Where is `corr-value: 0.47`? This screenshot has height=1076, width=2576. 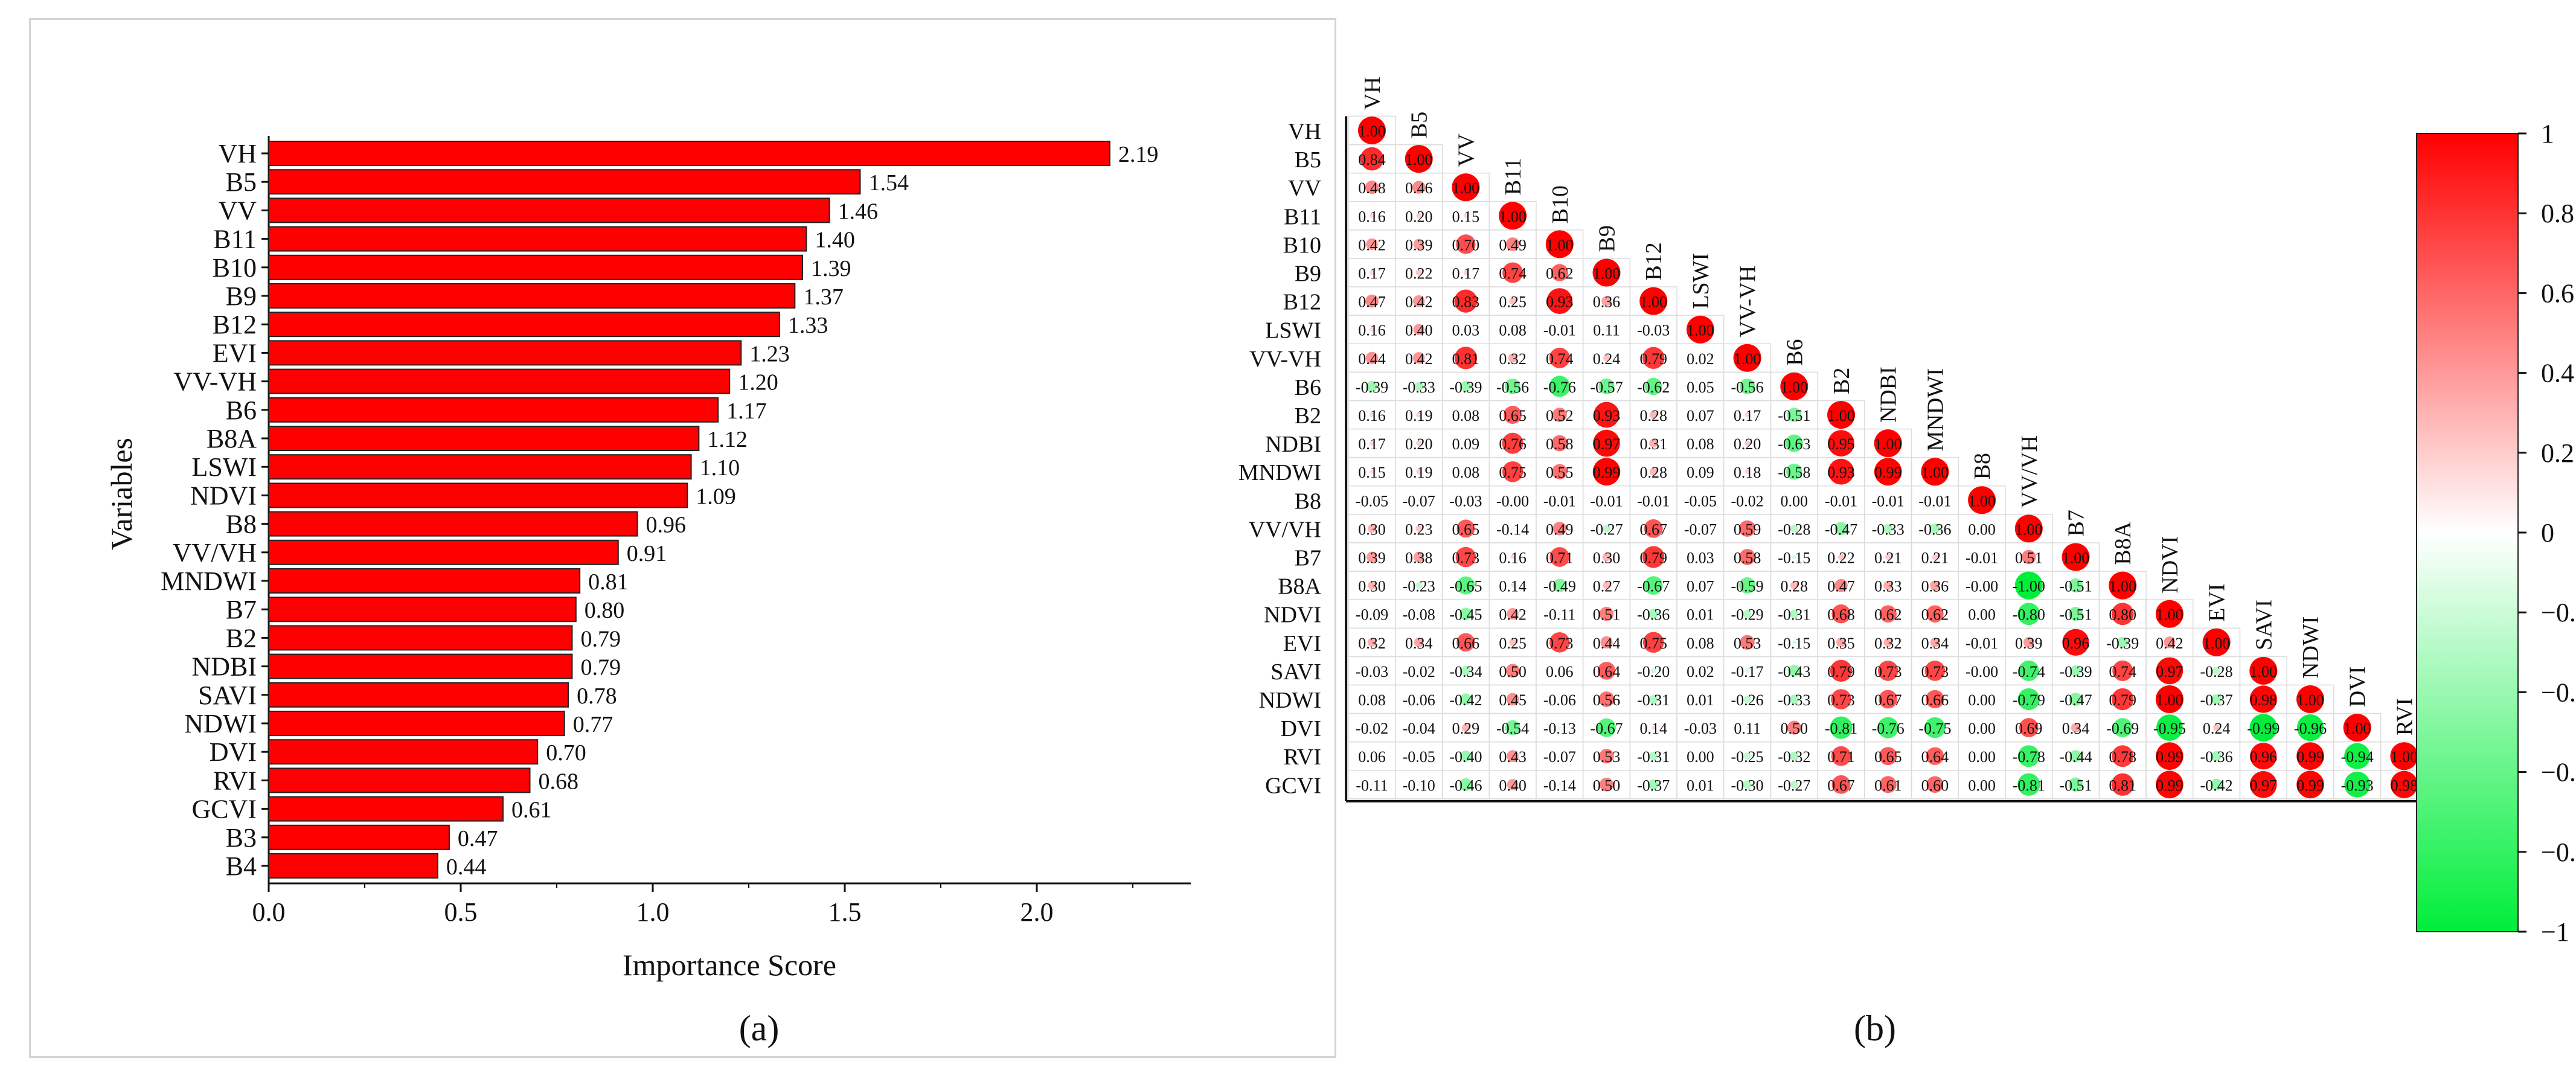 corr-value: 0.47 is located at coordinates (1372, 302).